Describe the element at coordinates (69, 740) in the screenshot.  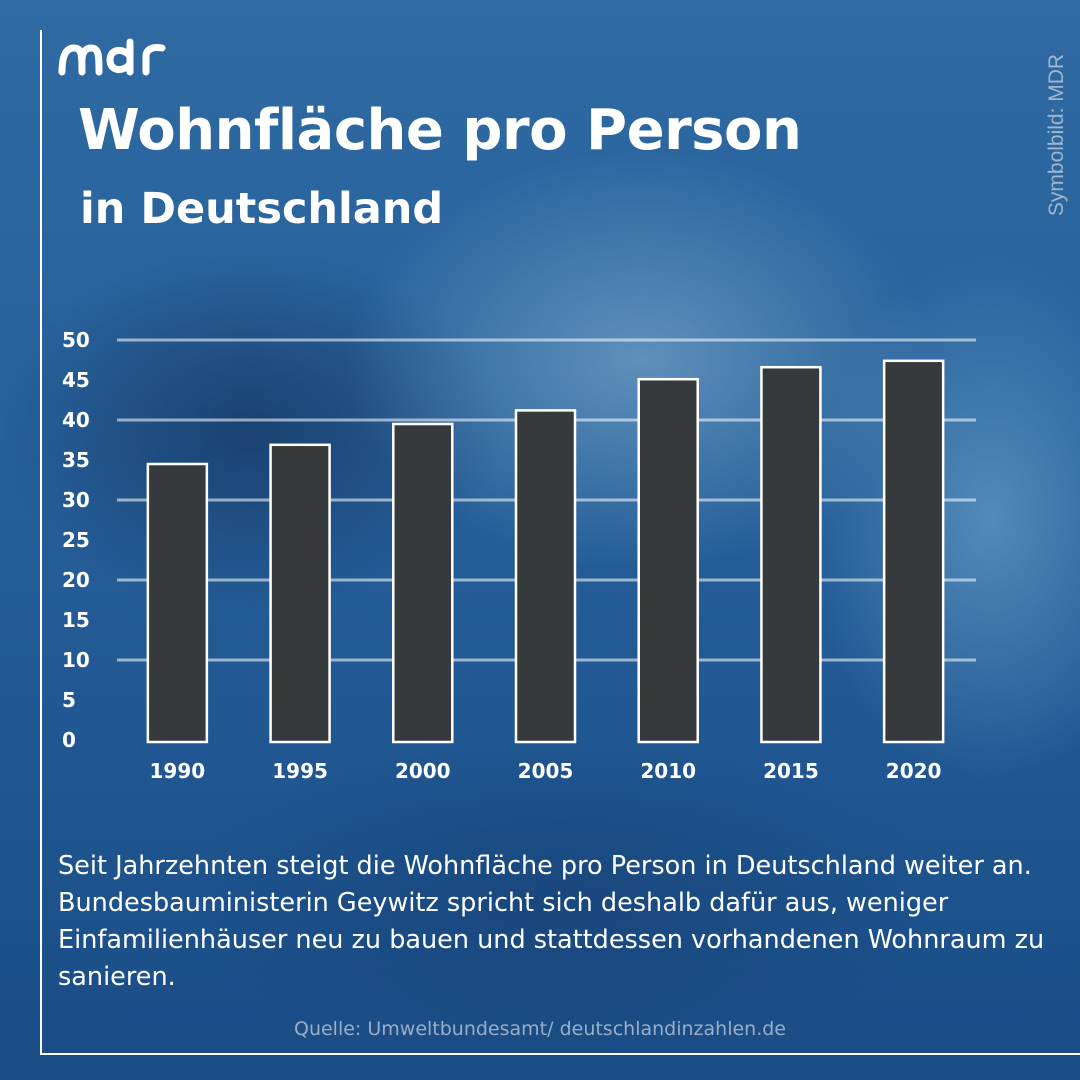
I see `y-tick-label-0: 0` at that location.